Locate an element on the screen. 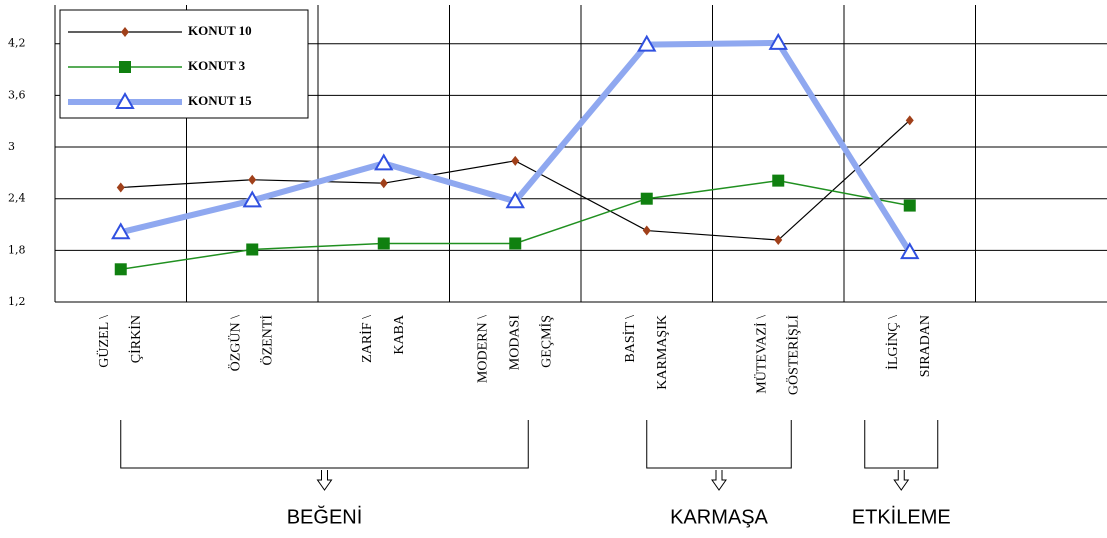 The width and height of the screenshot is (1107, 538). y-tick-label: 3,6 is located at coordinates (17, 94).